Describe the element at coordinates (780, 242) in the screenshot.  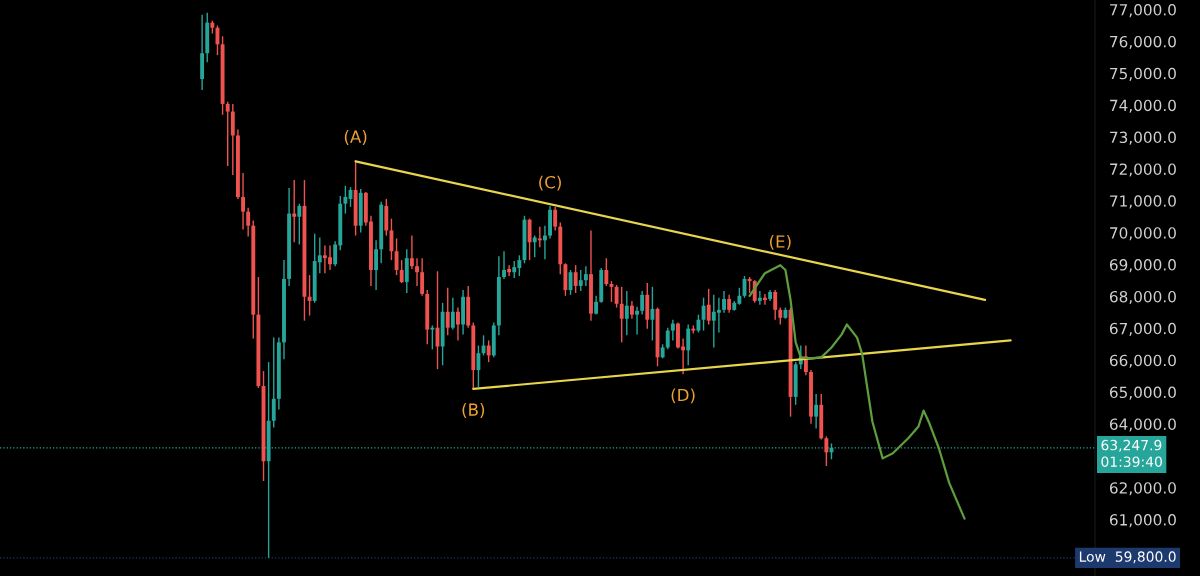
I see `annotation: (E)` at that location.